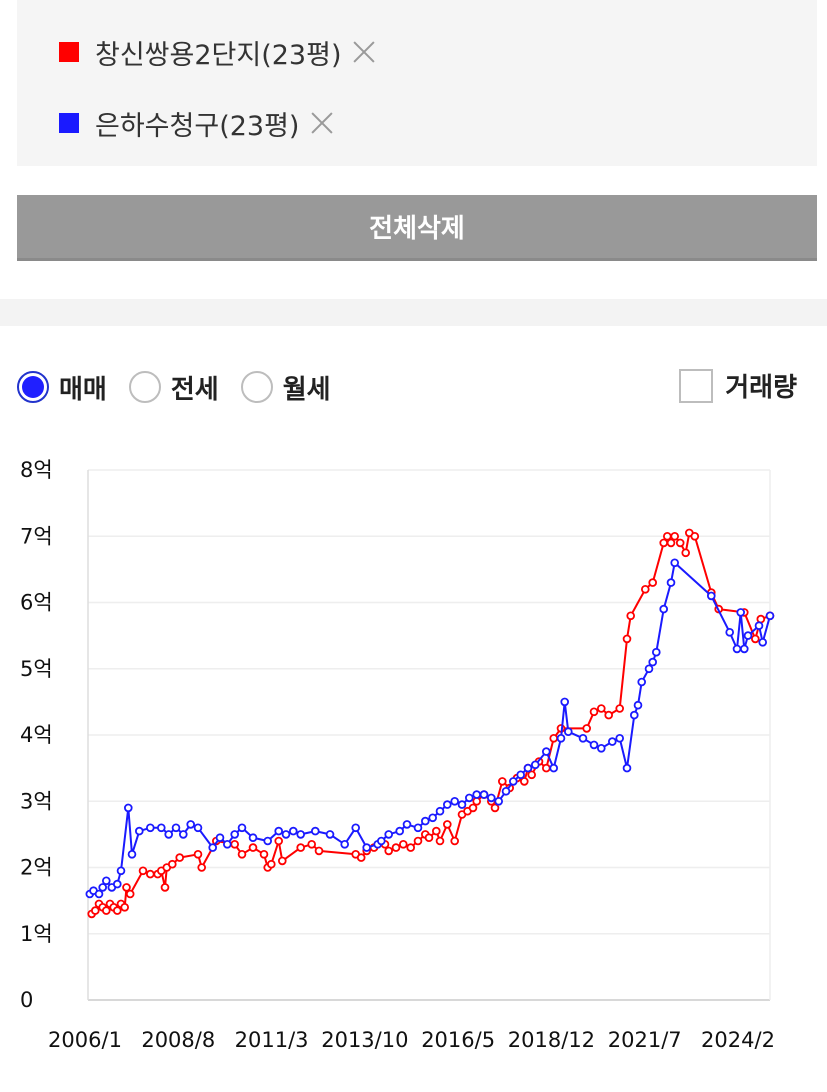  What do you see at coordinates (738, 385) in the screenshot?
I see `volume-checkbox: 거래량` at bounding box center [738, 385].